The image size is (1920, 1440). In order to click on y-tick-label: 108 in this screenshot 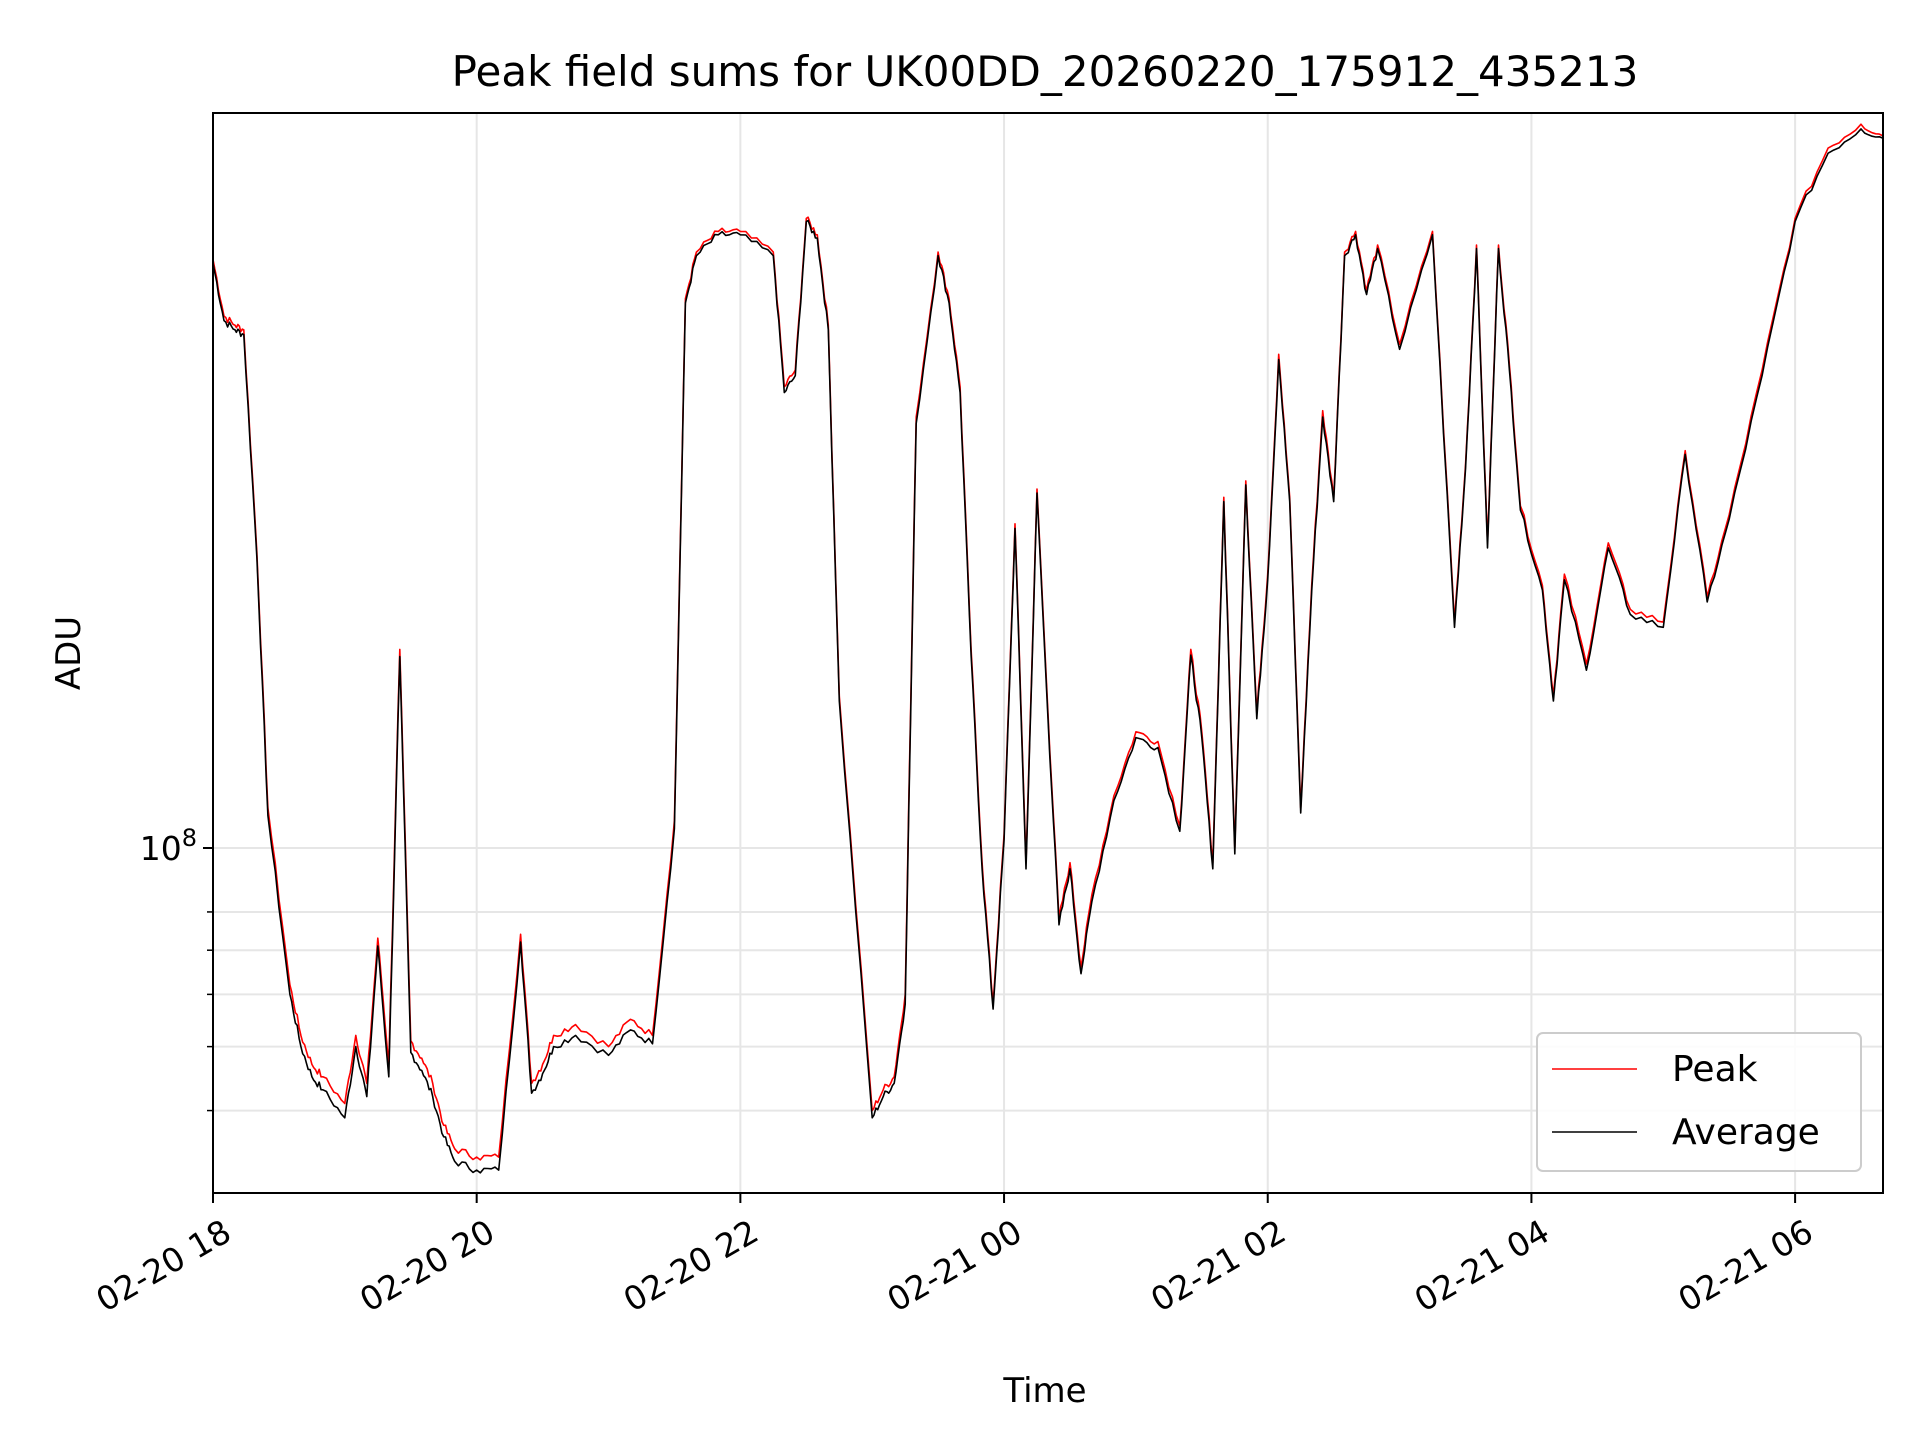, I will do `click(168, 846)`.